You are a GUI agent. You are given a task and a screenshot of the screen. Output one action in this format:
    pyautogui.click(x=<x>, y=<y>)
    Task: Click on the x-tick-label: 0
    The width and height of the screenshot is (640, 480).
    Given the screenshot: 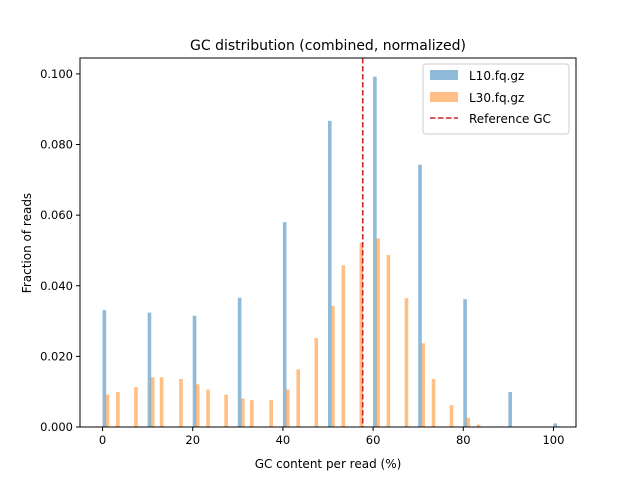 What is the action you would take?
    pyautogui.click(x=102, y=440)
    